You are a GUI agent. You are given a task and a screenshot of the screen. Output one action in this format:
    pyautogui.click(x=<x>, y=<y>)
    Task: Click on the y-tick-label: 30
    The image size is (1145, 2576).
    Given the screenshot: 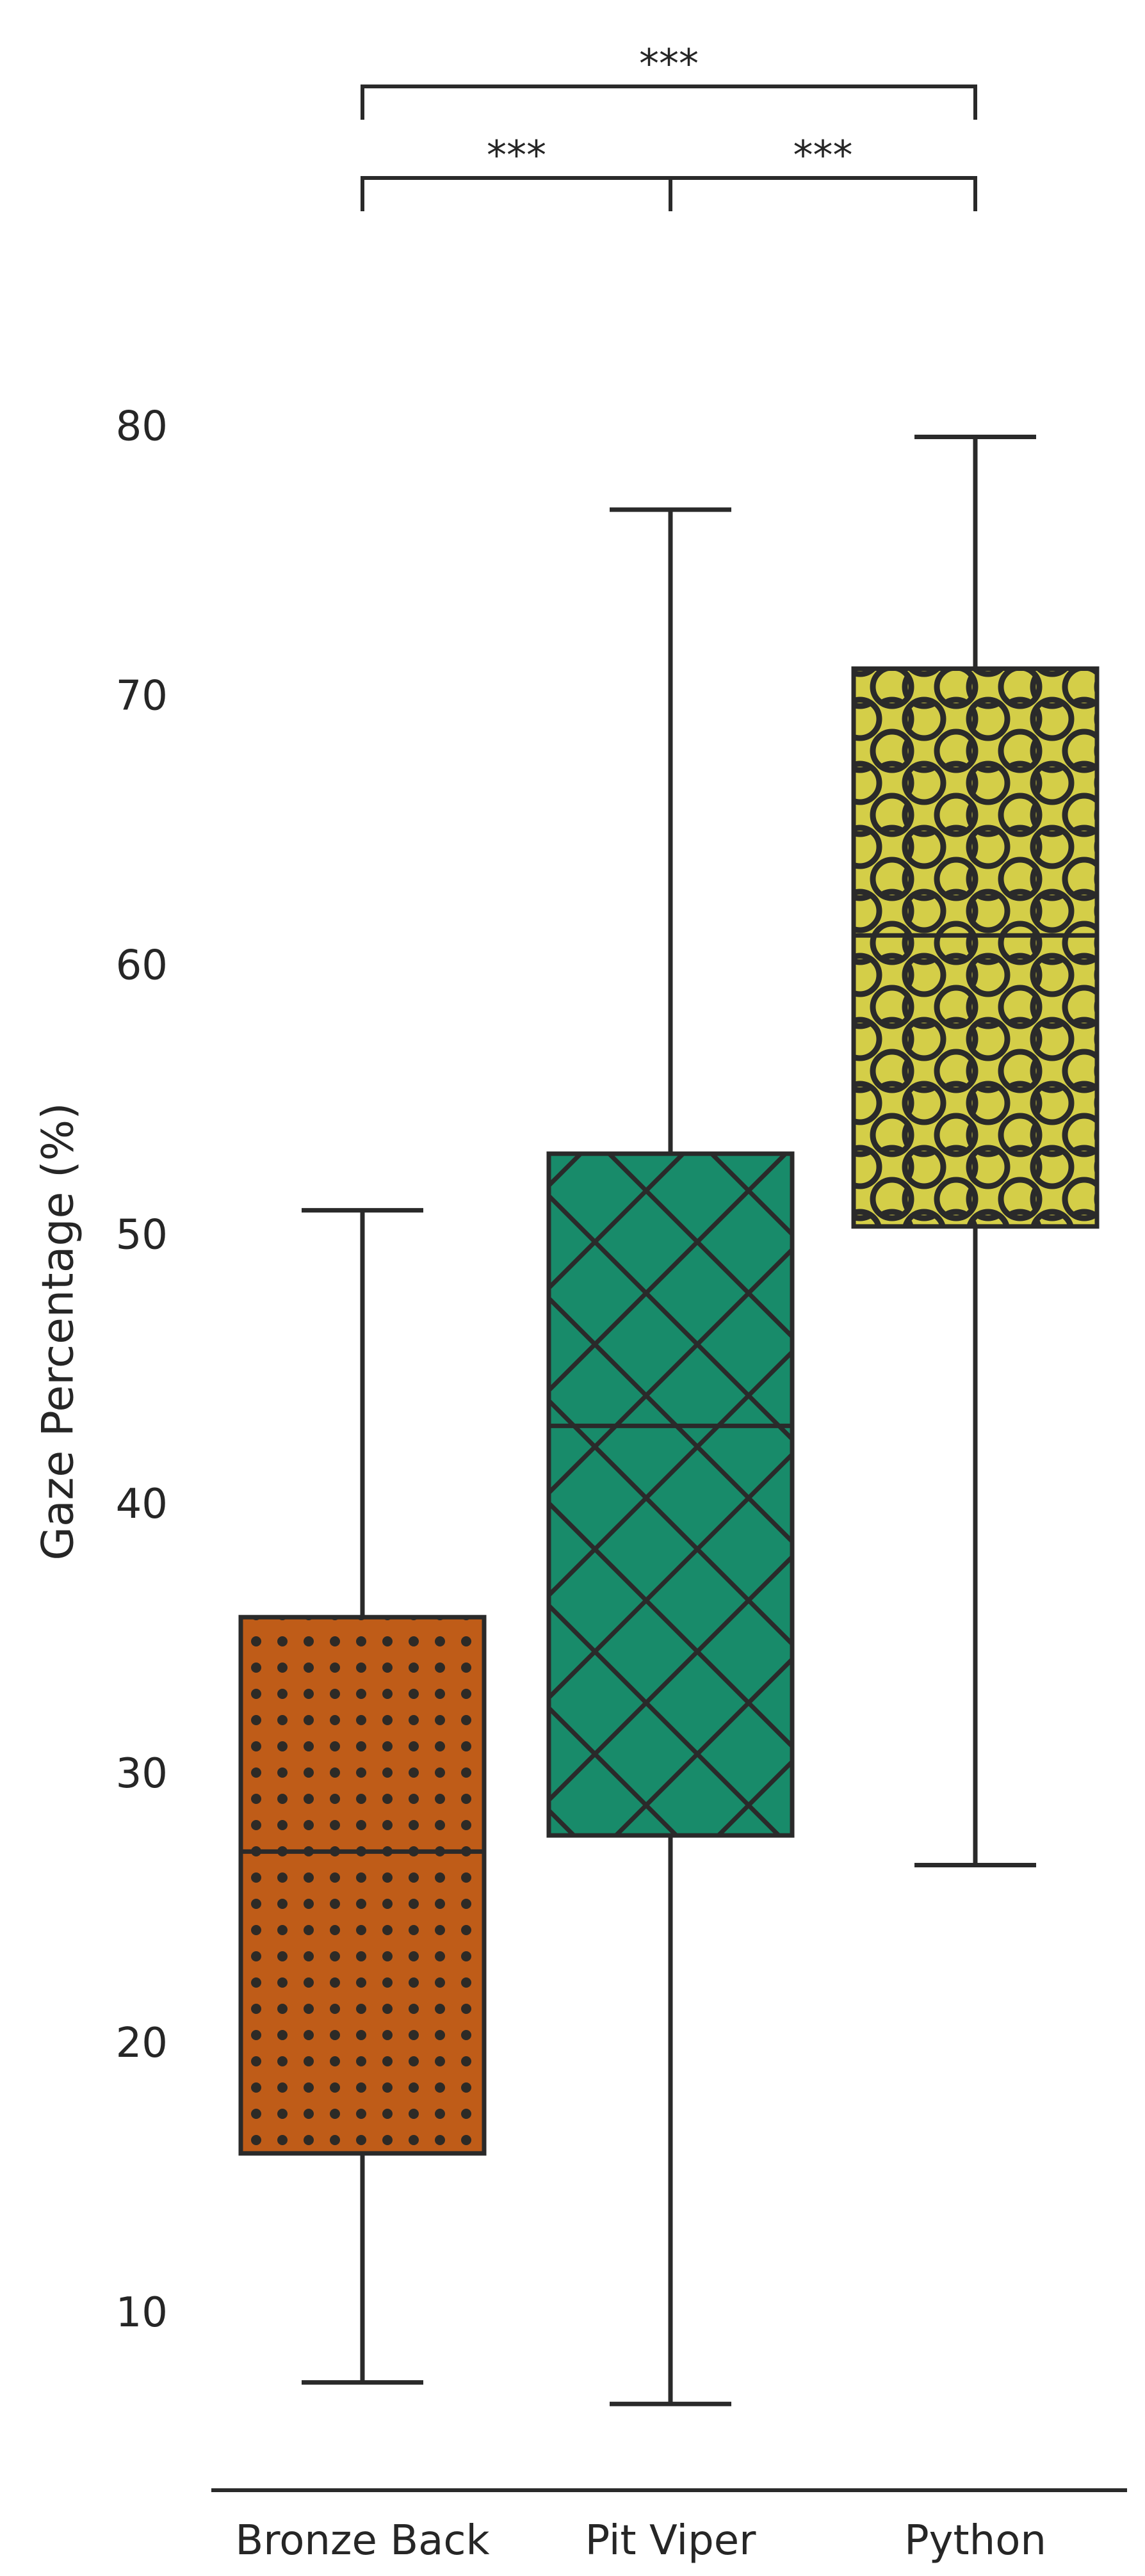 What is the action you would take?
    pyautogui.click(x=142, y=1774)
    